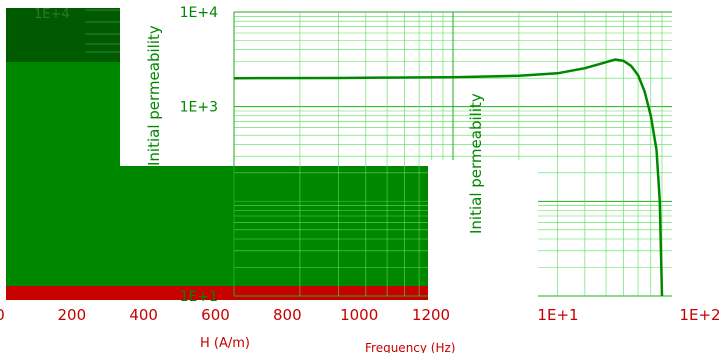  Describe the element at coordinates (102, 31) in the screenshot. I see `left-panel-grid` at that location.